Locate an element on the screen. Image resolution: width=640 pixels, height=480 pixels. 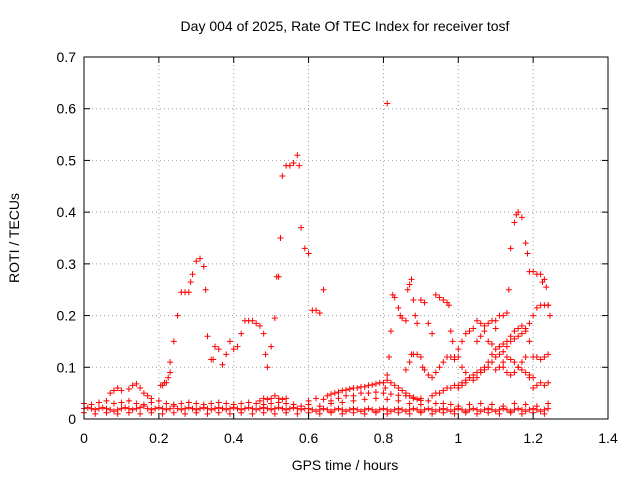
y-tick-label: 0.3 is located at coordinates (67, 264).